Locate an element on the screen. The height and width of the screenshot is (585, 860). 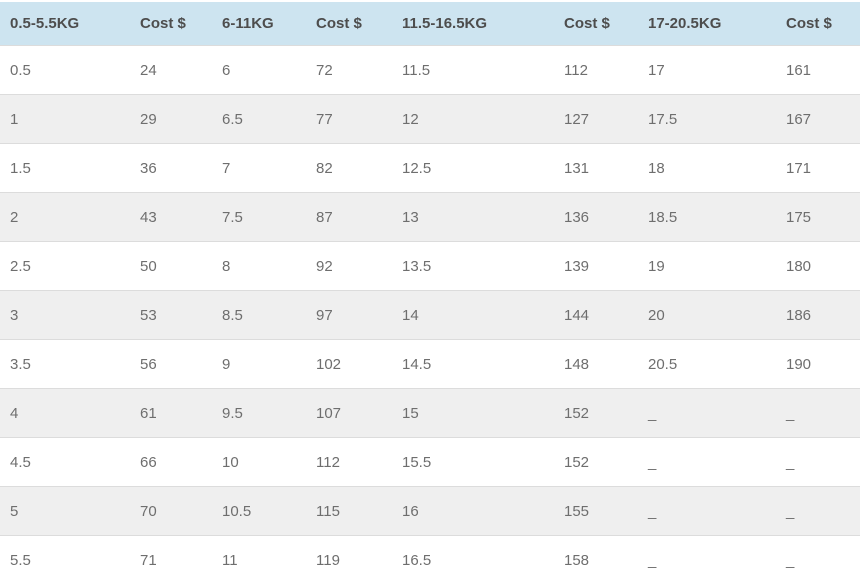
cell: 92 is located at coordinates (349, 266).